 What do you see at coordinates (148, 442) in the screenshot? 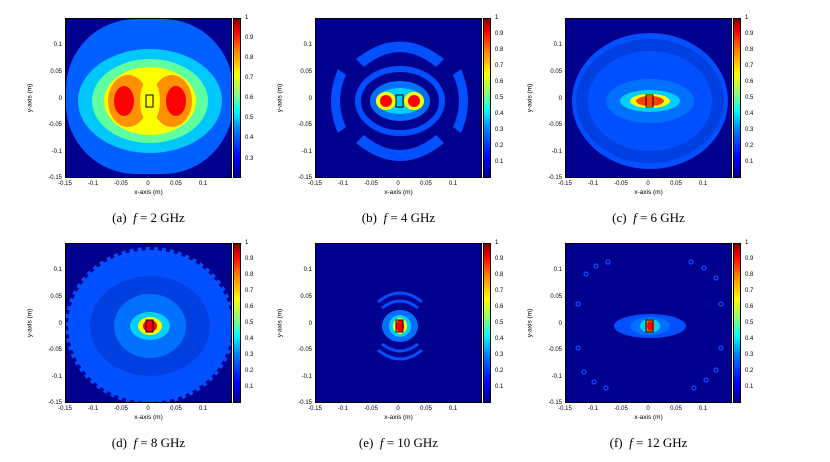
I see `panel-caption: (d) f = 8 GHz` at bounding box center [148, 442].